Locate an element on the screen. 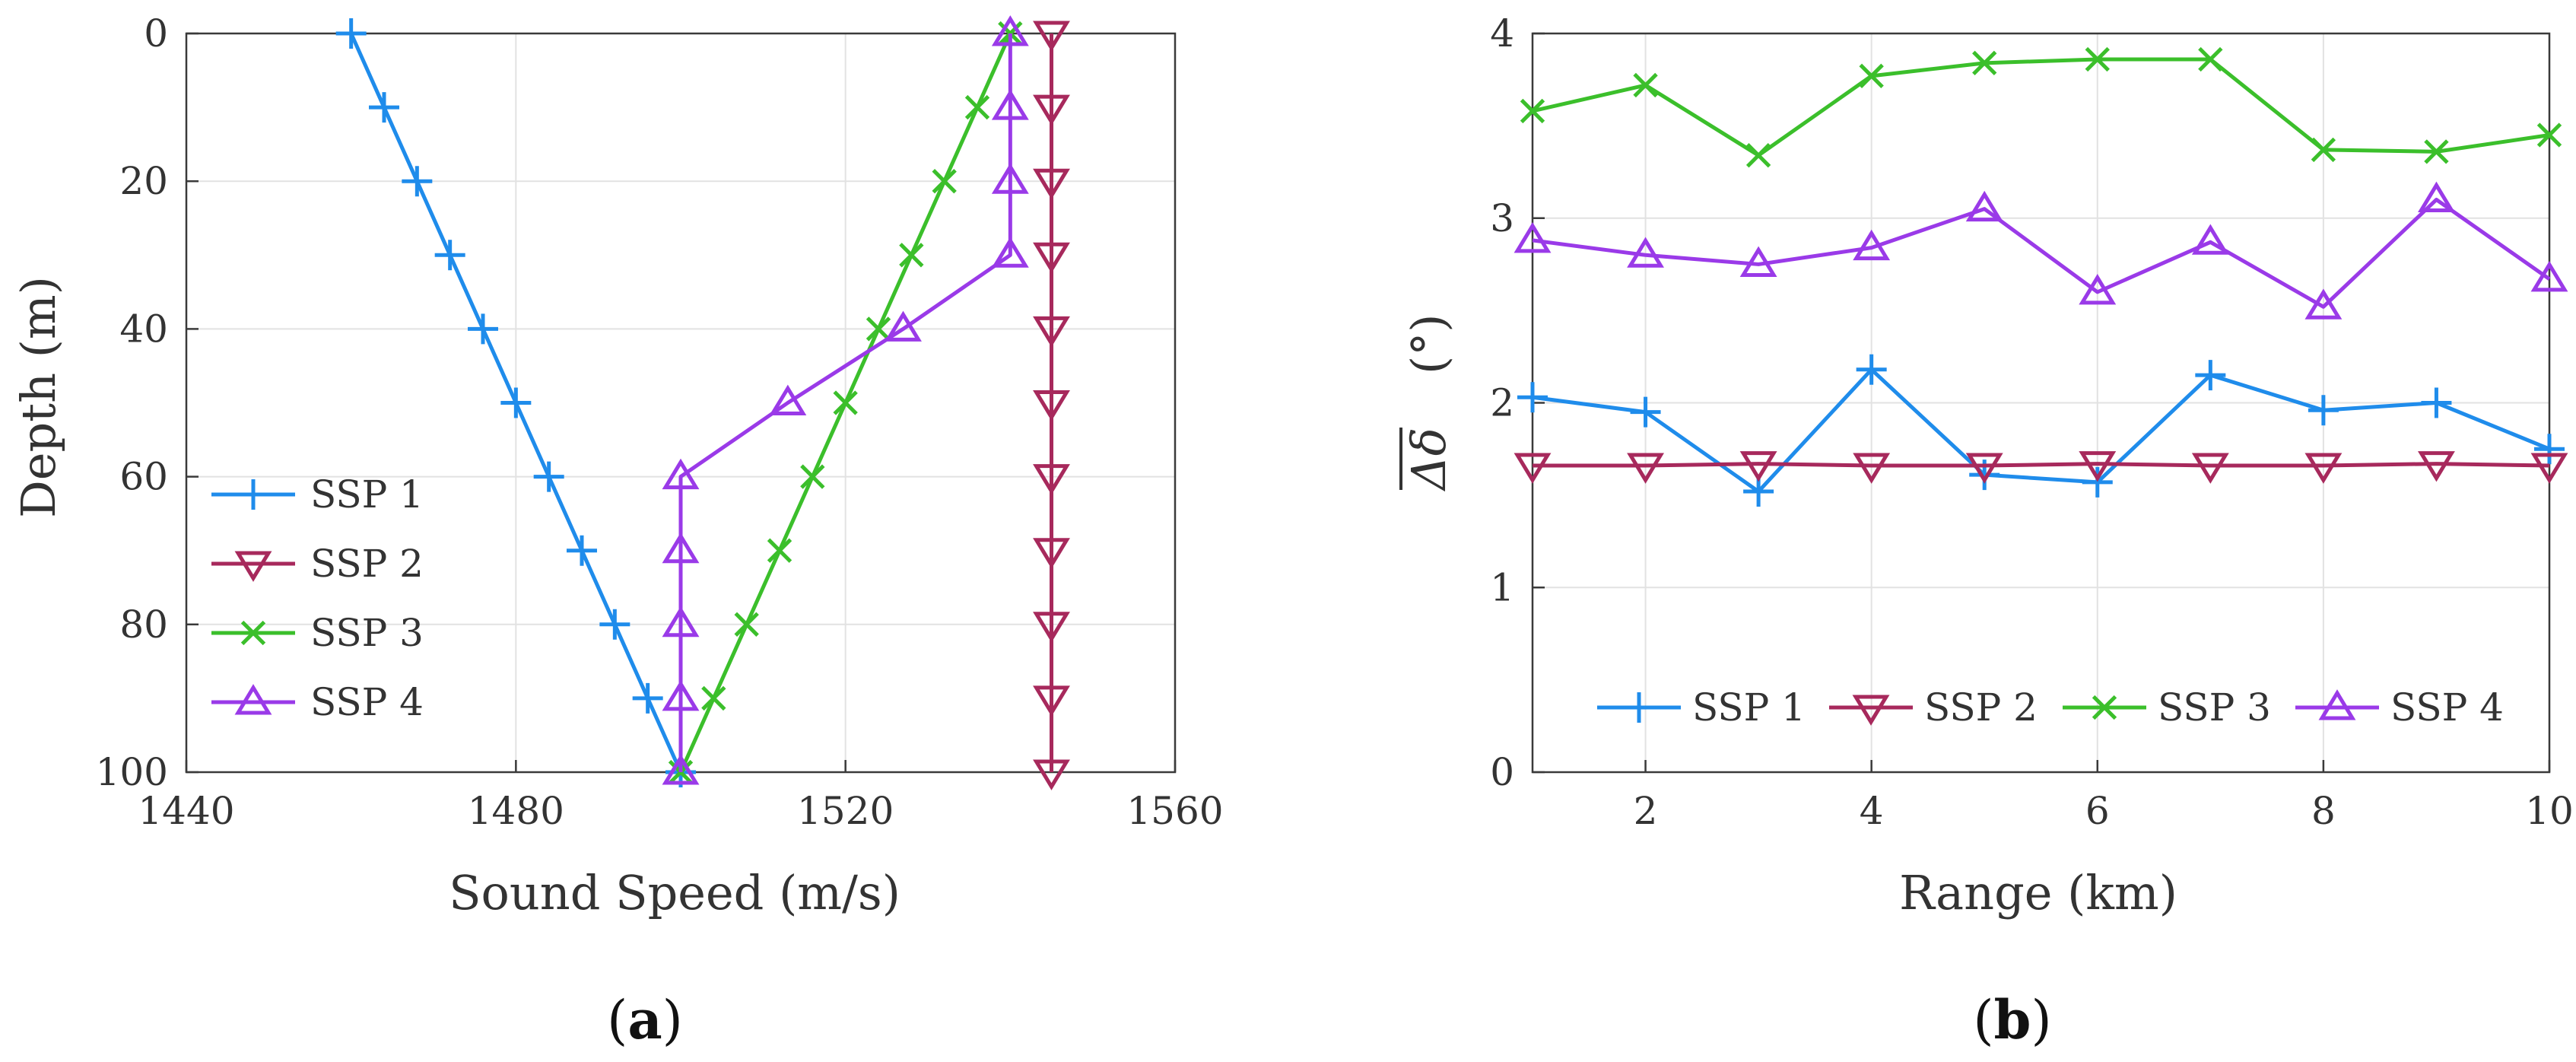 This screenshot has height=1062, width=2576. x-tick-label: 10 is located at coordinates (2549, 811).